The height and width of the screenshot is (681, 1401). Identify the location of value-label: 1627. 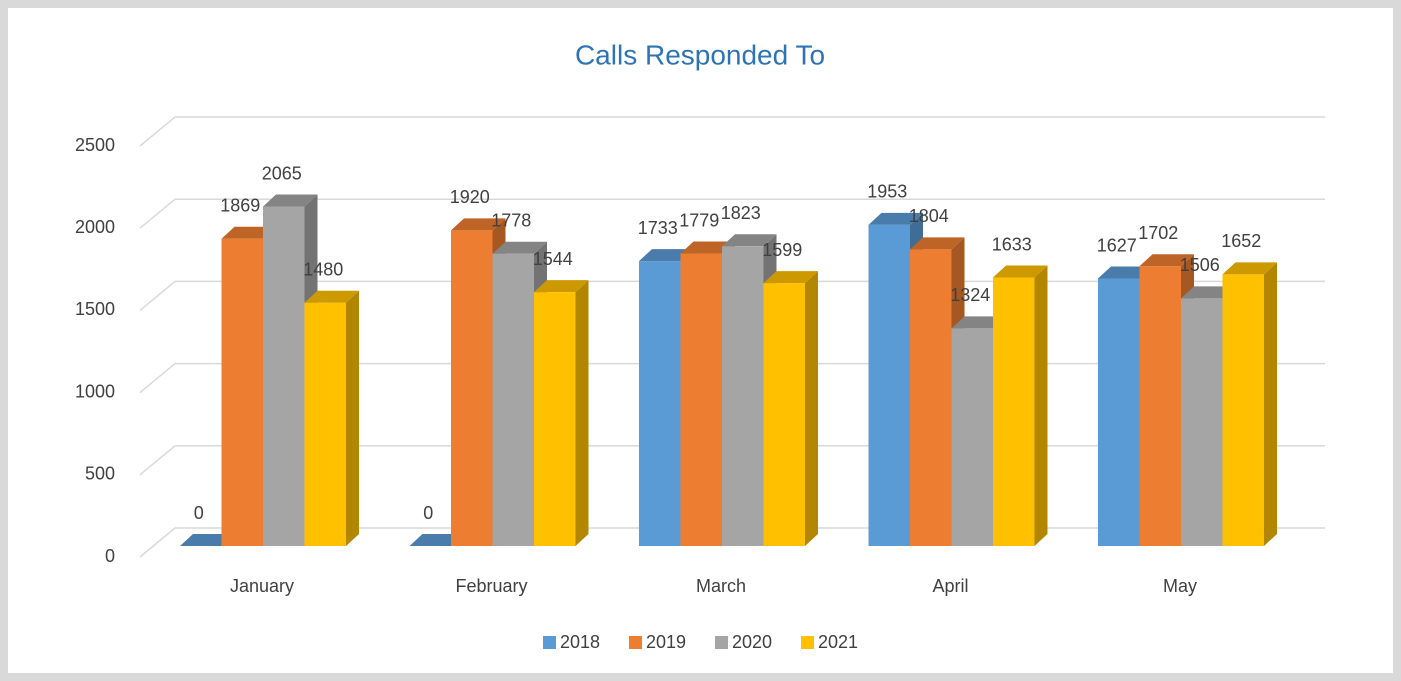
(1117, 245).